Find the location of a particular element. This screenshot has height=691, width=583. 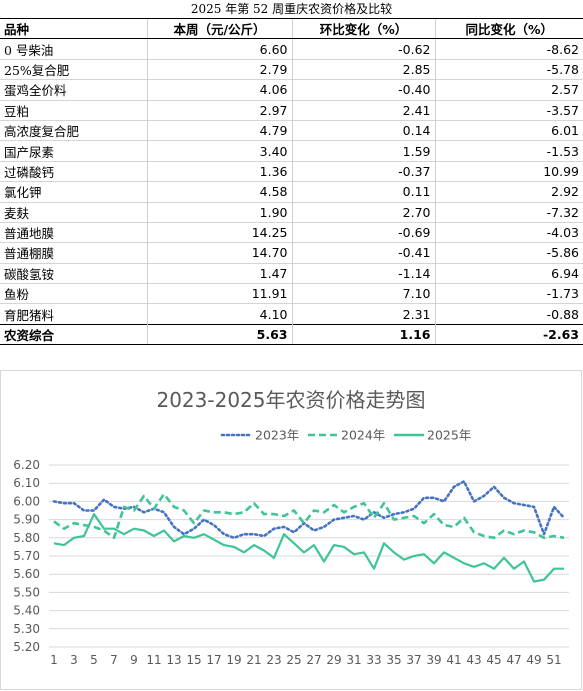

y-tick-label: 5.20 is located at coordinates (26, 647).